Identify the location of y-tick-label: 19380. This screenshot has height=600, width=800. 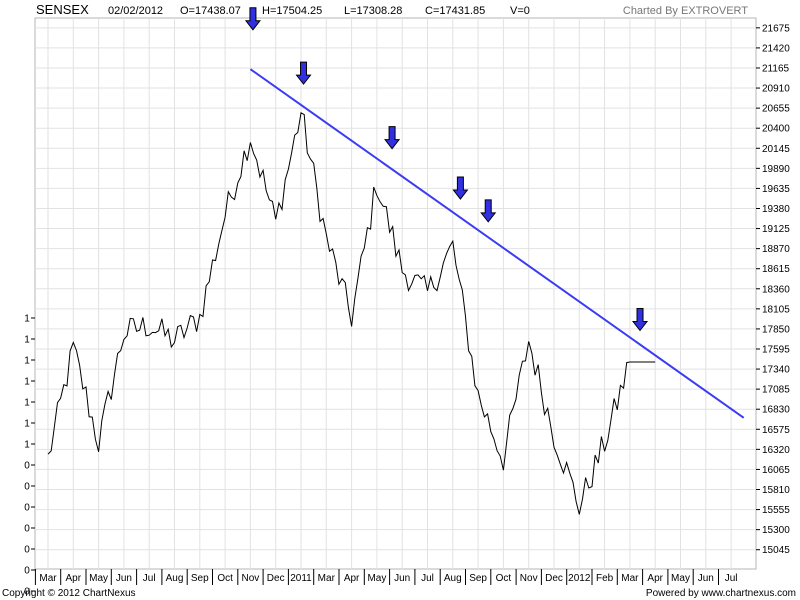
(776, 209).